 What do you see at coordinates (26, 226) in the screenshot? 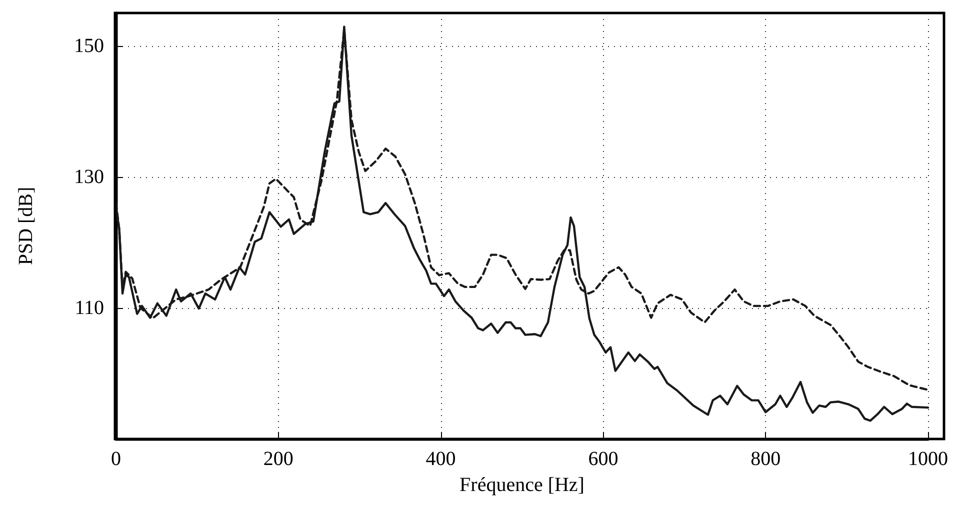
I see `y-axis-title: PSD [dB]` at bounding box center [26, 226].